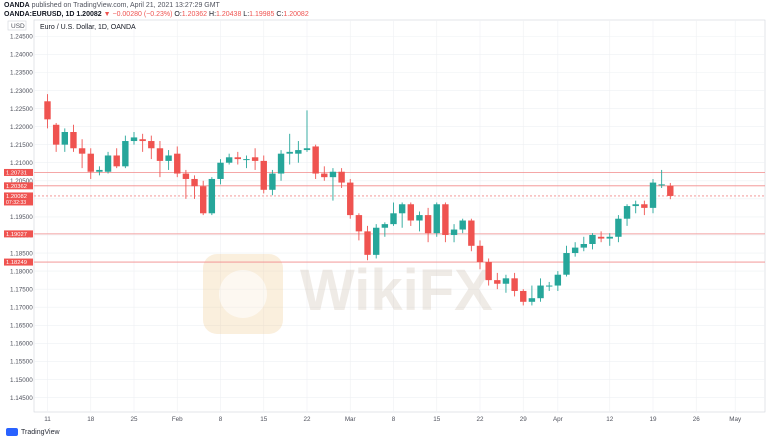 The height and width of the screenshot is (442, 768). What do you see at coordinates (21, 55) in the screenshot?
I see `y-tick-label: 1.24000` at bounding box center [21, 55].